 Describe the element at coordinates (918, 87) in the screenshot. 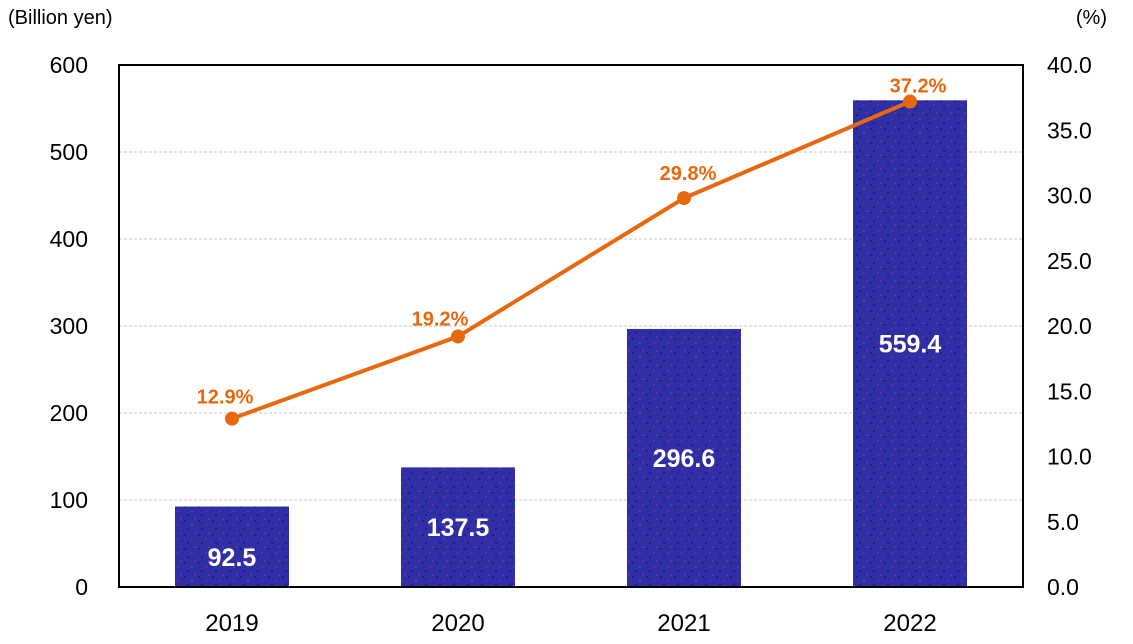

I see `line-value-label-2022: 37.2%` at that location.